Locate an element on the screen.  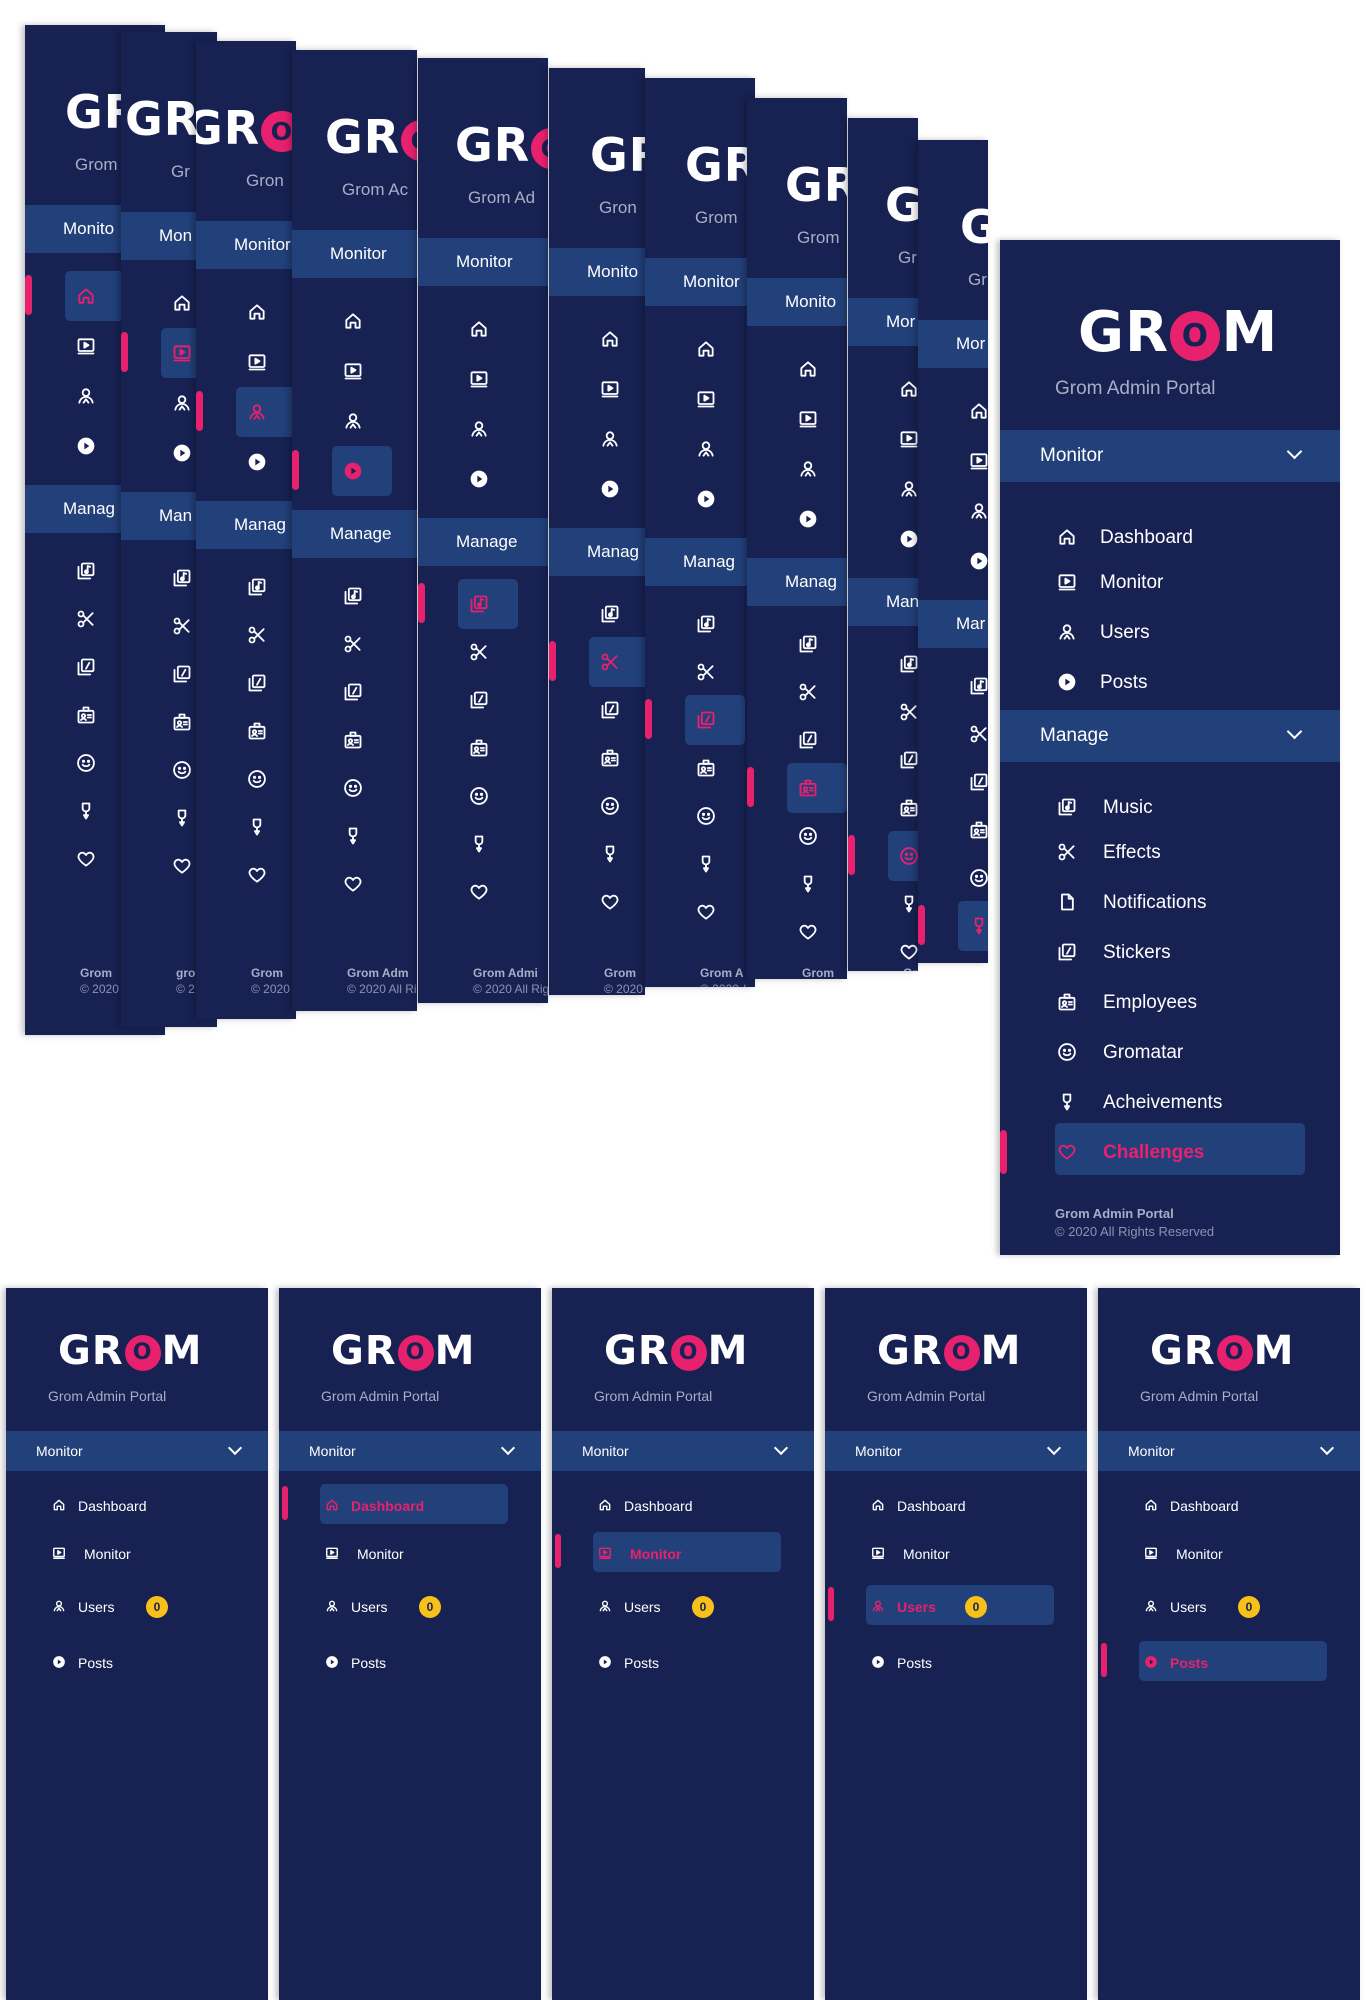
section-manage: Manage is located at coordinates (483, 542).